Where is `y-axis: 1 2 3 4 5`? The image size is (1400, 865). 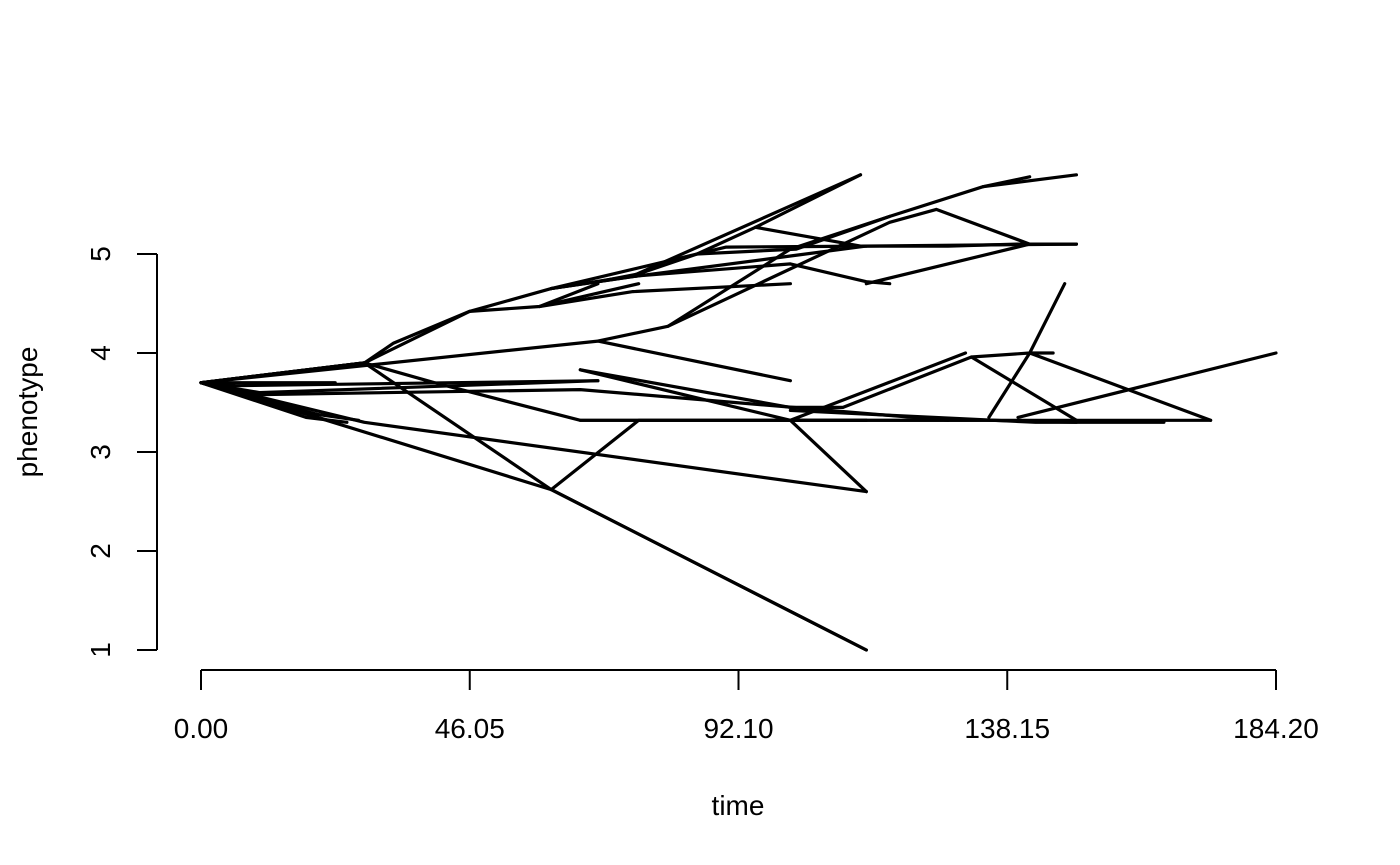
y-axis: 1 2 3 4 5 is located at coordinates (121, 452).